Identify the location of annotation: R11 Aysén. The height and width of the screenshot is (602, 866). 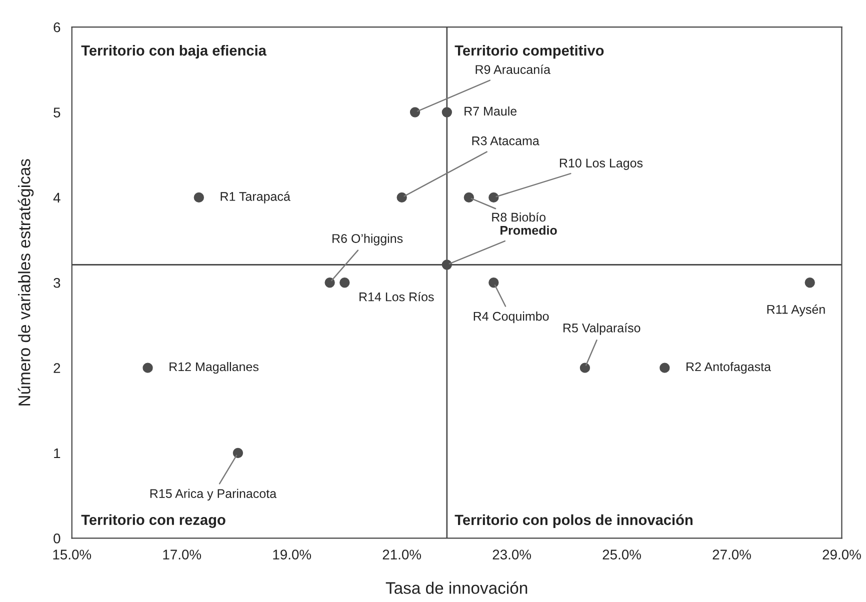
(796, 310).